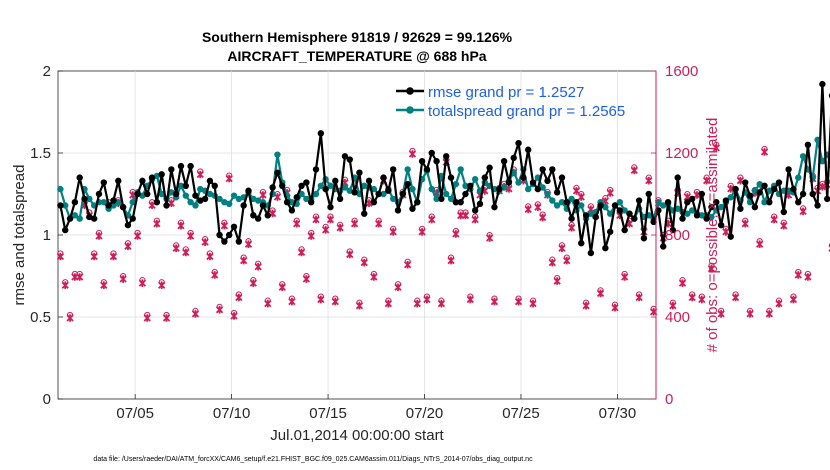 Image resolution: width=830 pixels, height=470 pixels. I want to click on y-tick-label-right: 400, so click(677, 317).